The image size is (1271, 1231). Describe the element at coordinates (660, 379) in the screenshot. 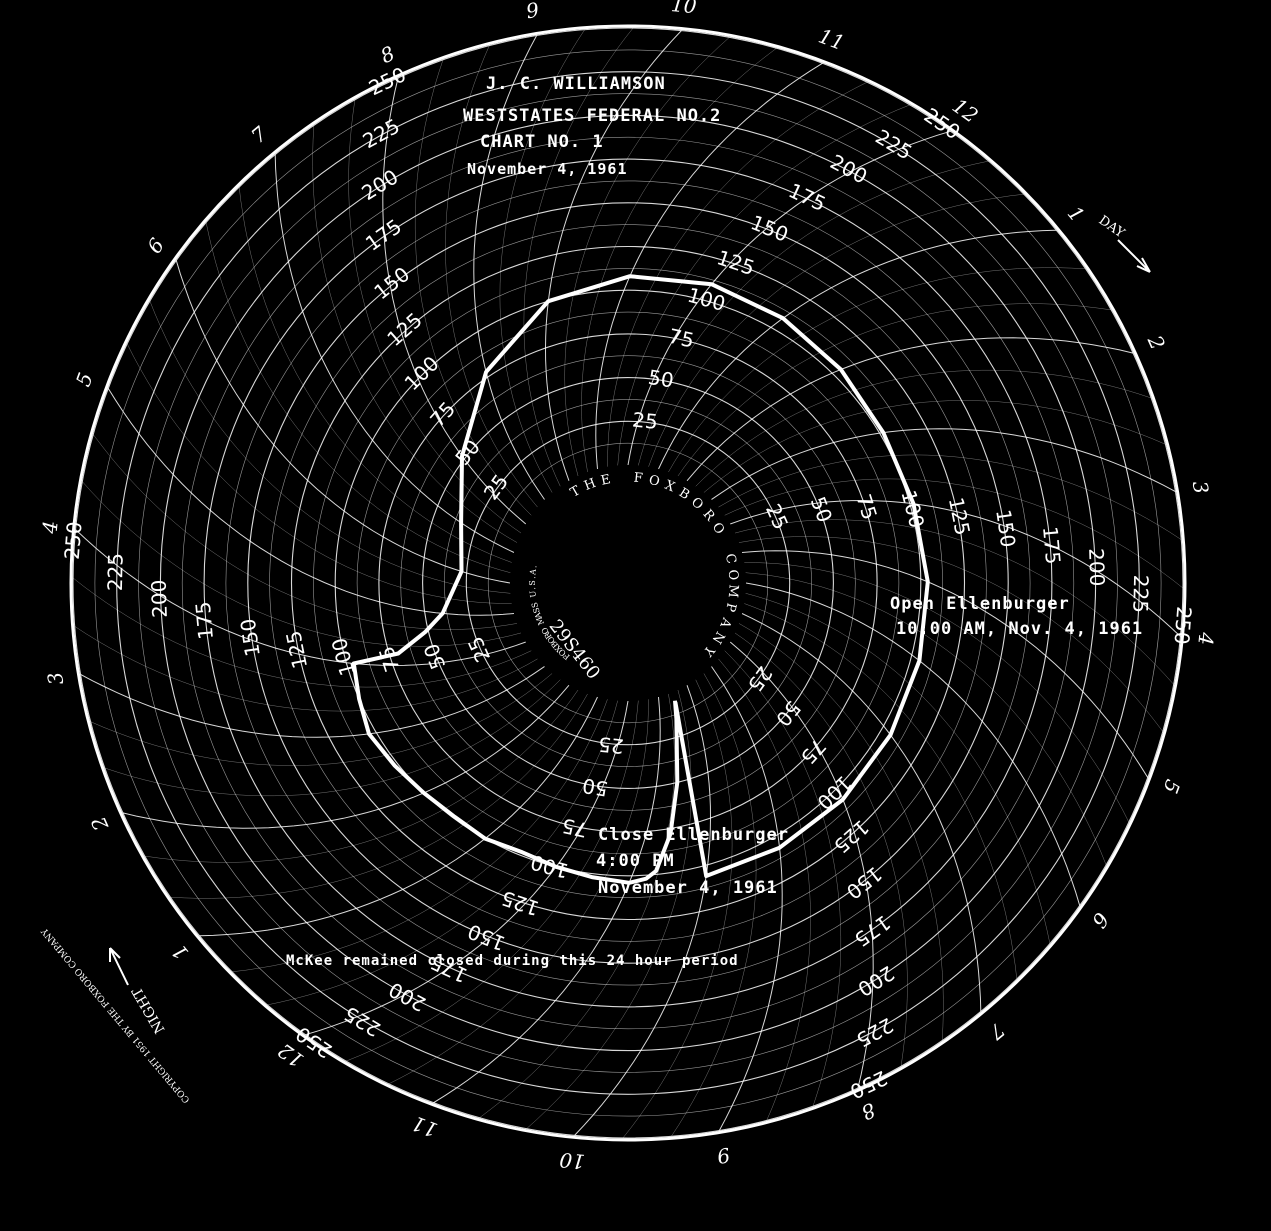

I see `radial-tick-label: 50` at that location.